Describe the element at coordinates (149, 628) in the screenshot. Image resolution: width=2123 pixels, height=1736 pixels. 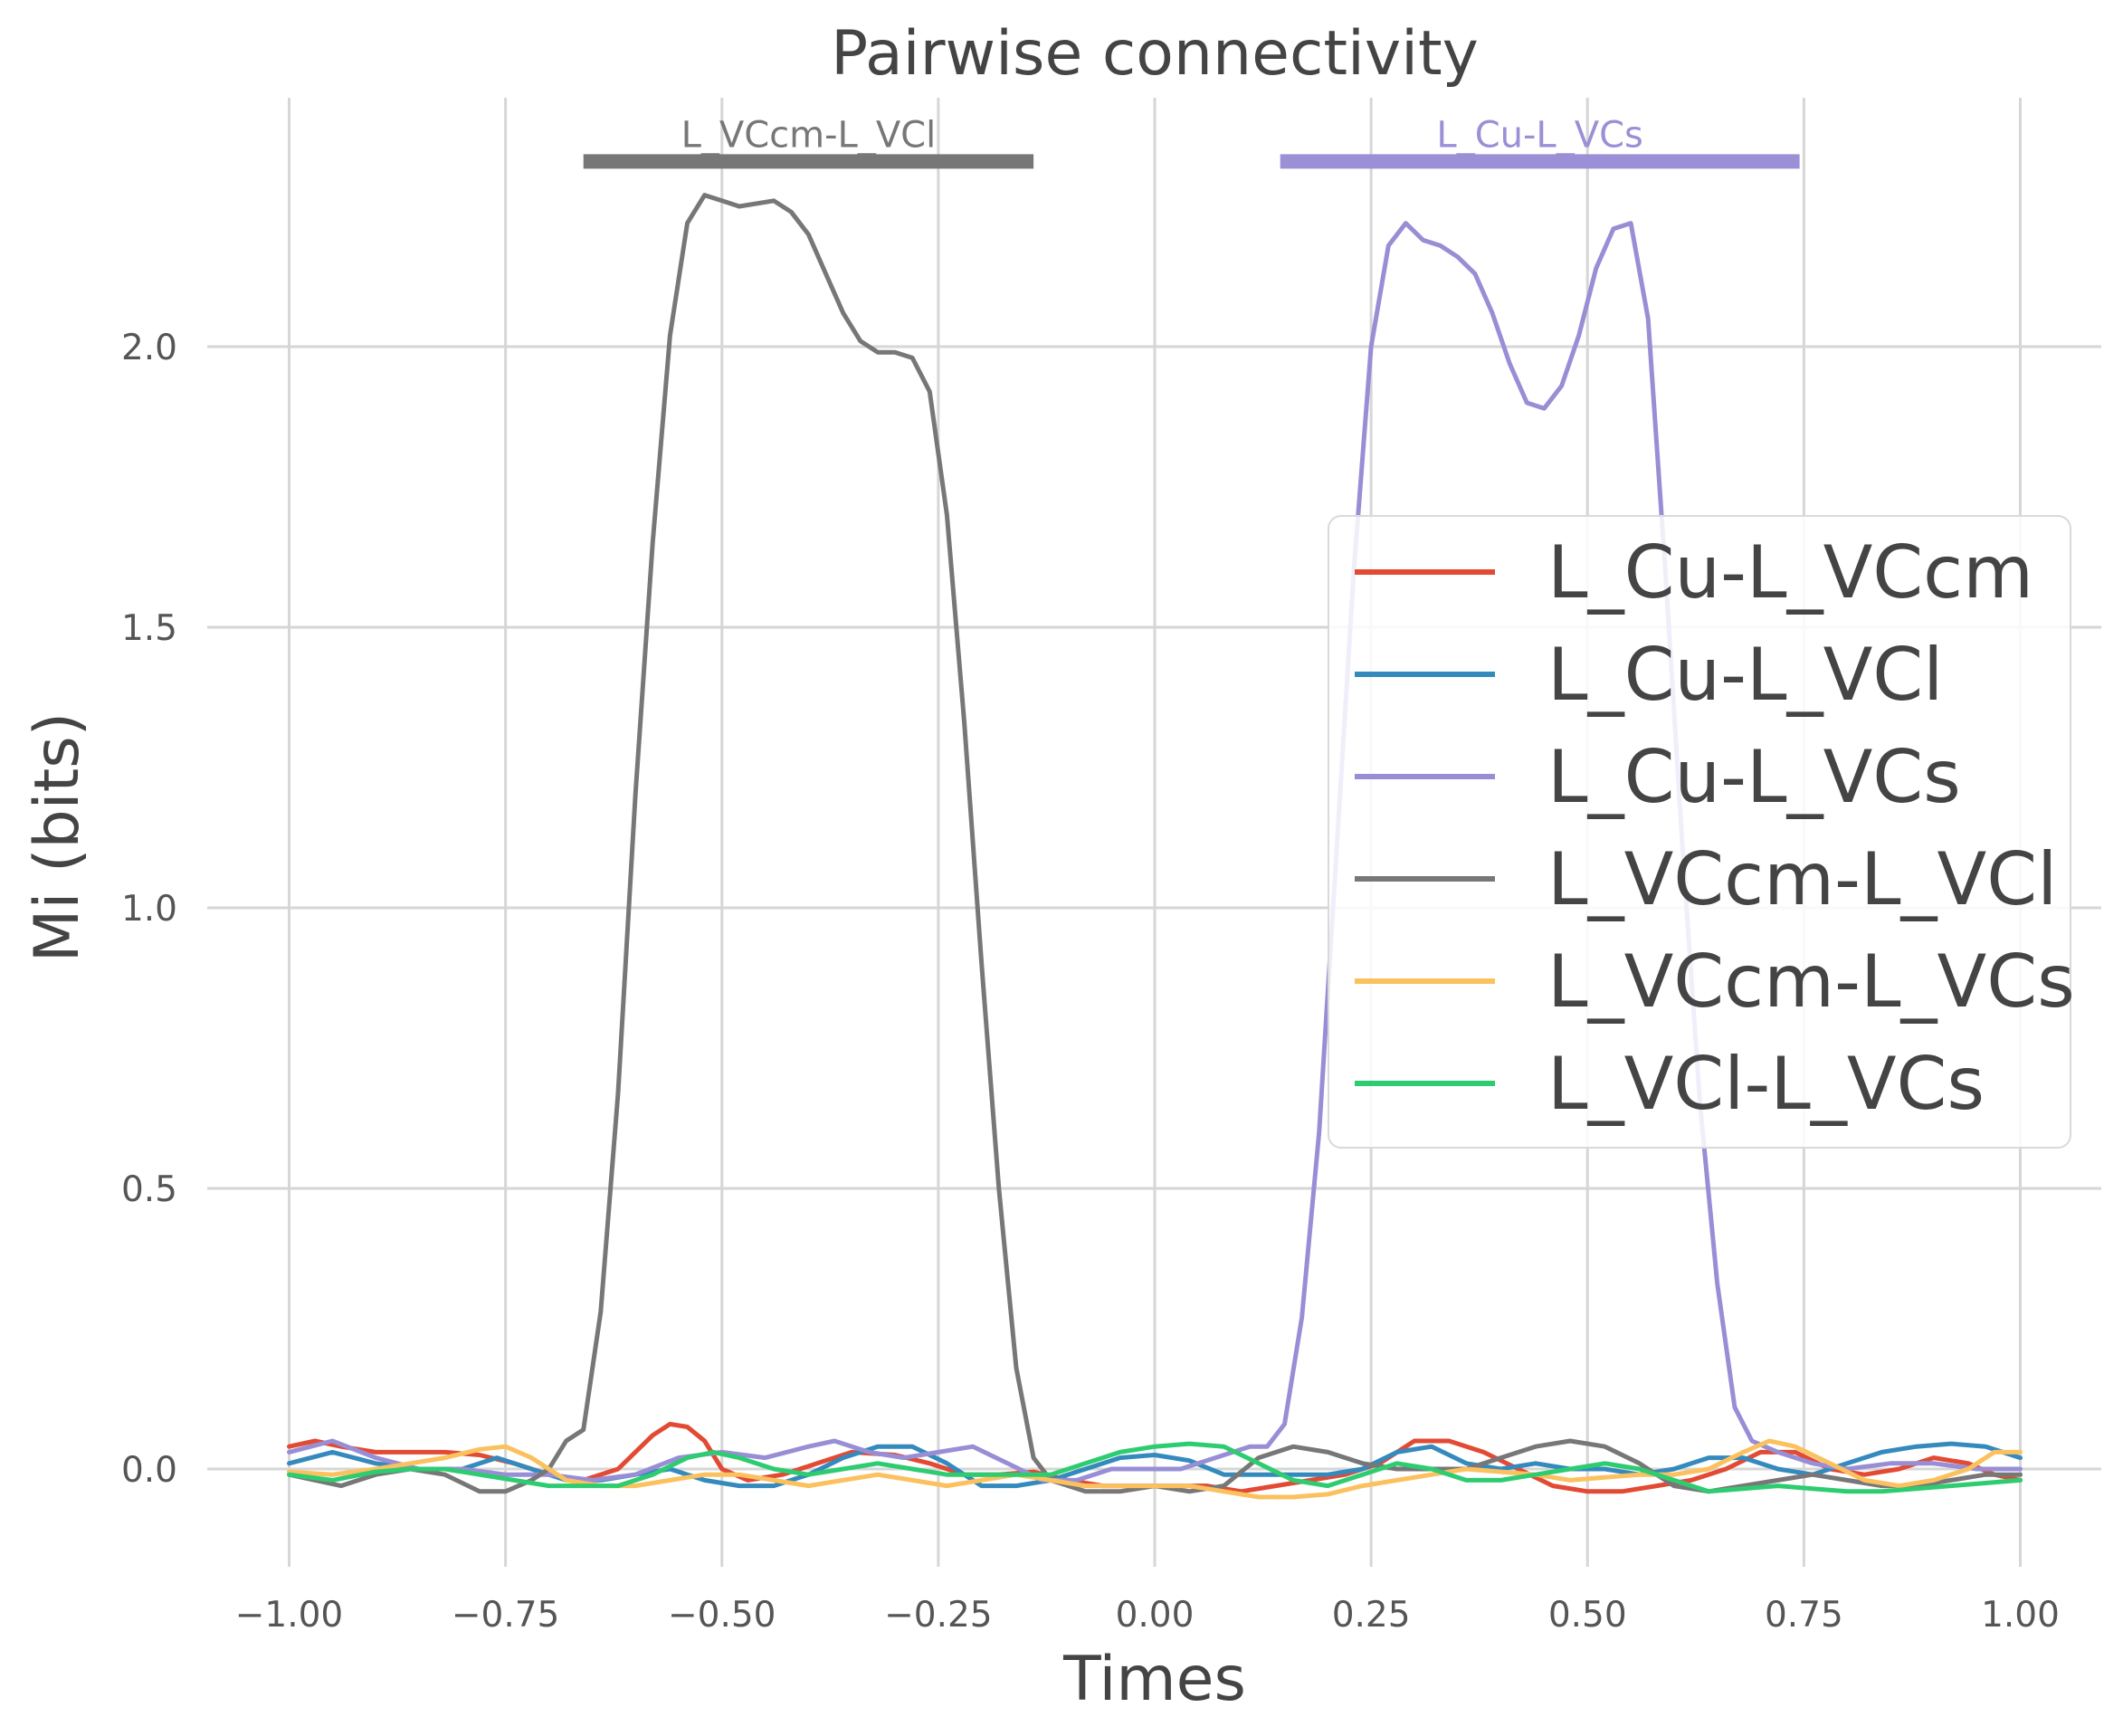
I see `y-tick-label: 1.5` at that location.